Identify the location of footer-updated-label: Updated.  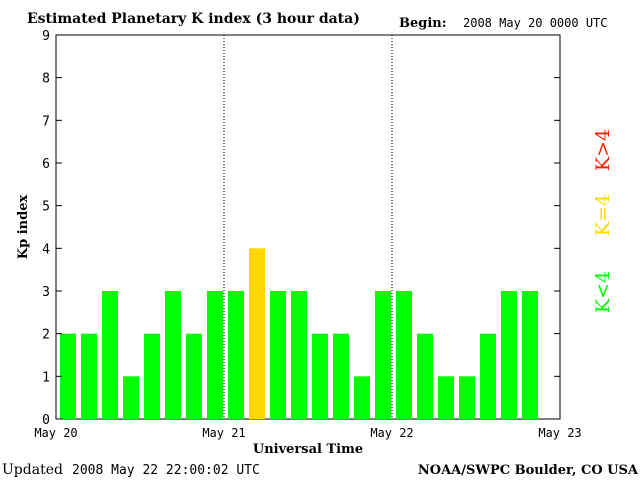
(32, 470).